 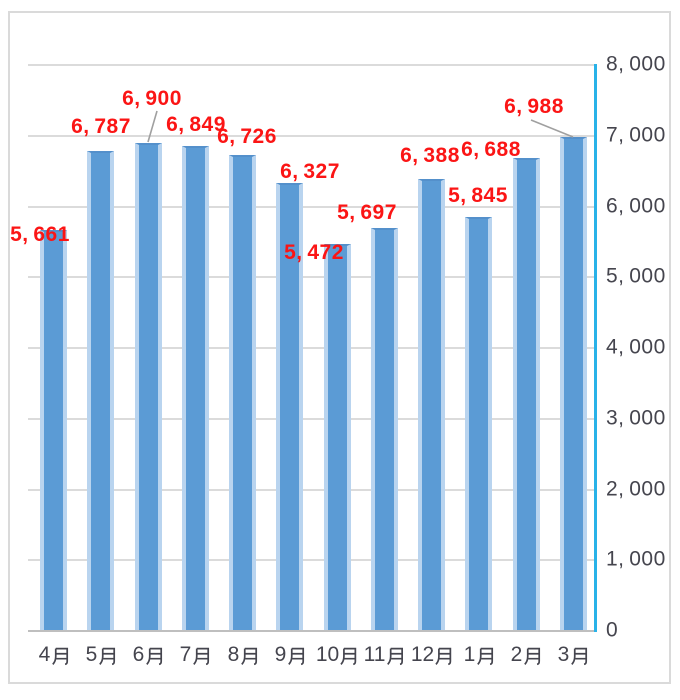 I want to click on month-number: 4, so click(x=44, y=654).